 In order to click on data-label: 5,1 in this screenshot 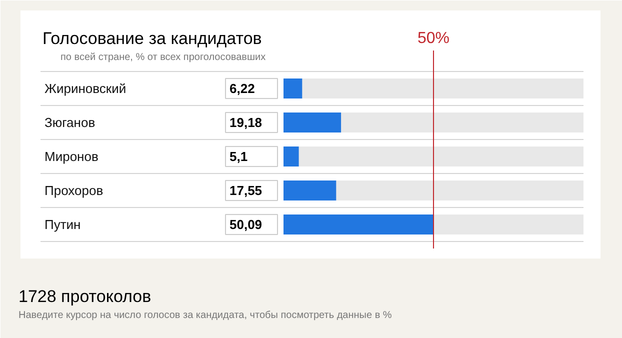, I will do `click(239, 156)`.